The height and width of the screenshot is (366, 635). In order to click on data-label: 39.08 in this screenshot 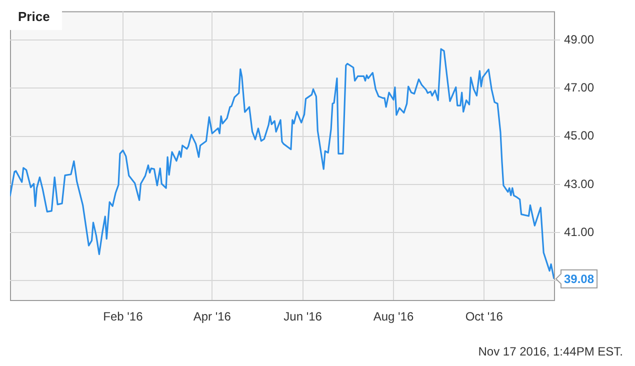, I will do `click(579, 279)`.